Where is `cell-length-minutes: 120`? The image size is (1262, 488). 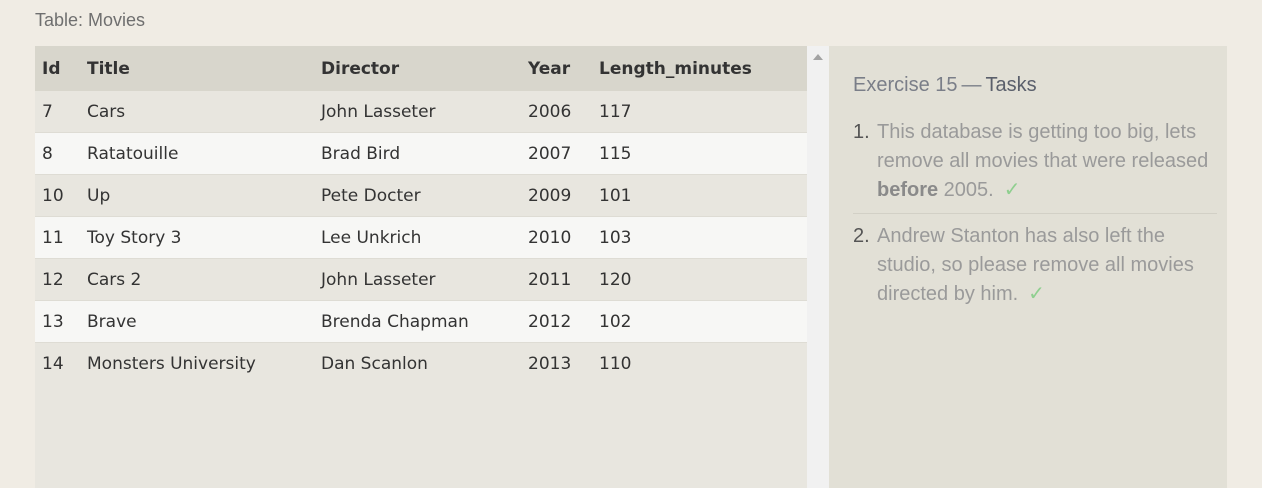
cell-length-minutes: 120 is located at coordinates (699, 279).